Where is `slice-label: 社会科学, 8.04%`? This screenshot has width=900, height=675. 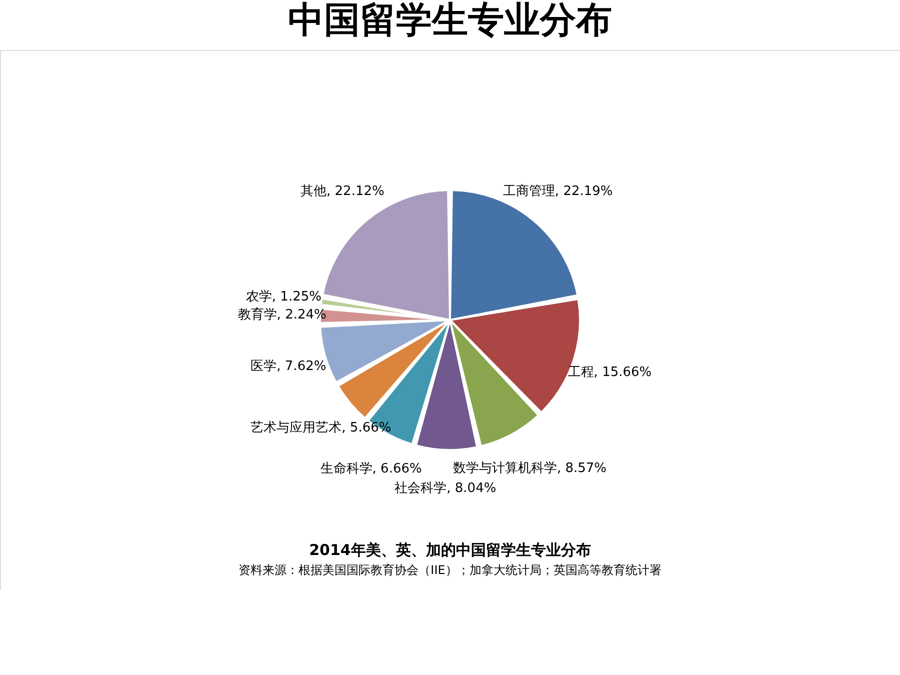 slice-label: 社会科学, 8.04% is located at coordinates (445, 488).